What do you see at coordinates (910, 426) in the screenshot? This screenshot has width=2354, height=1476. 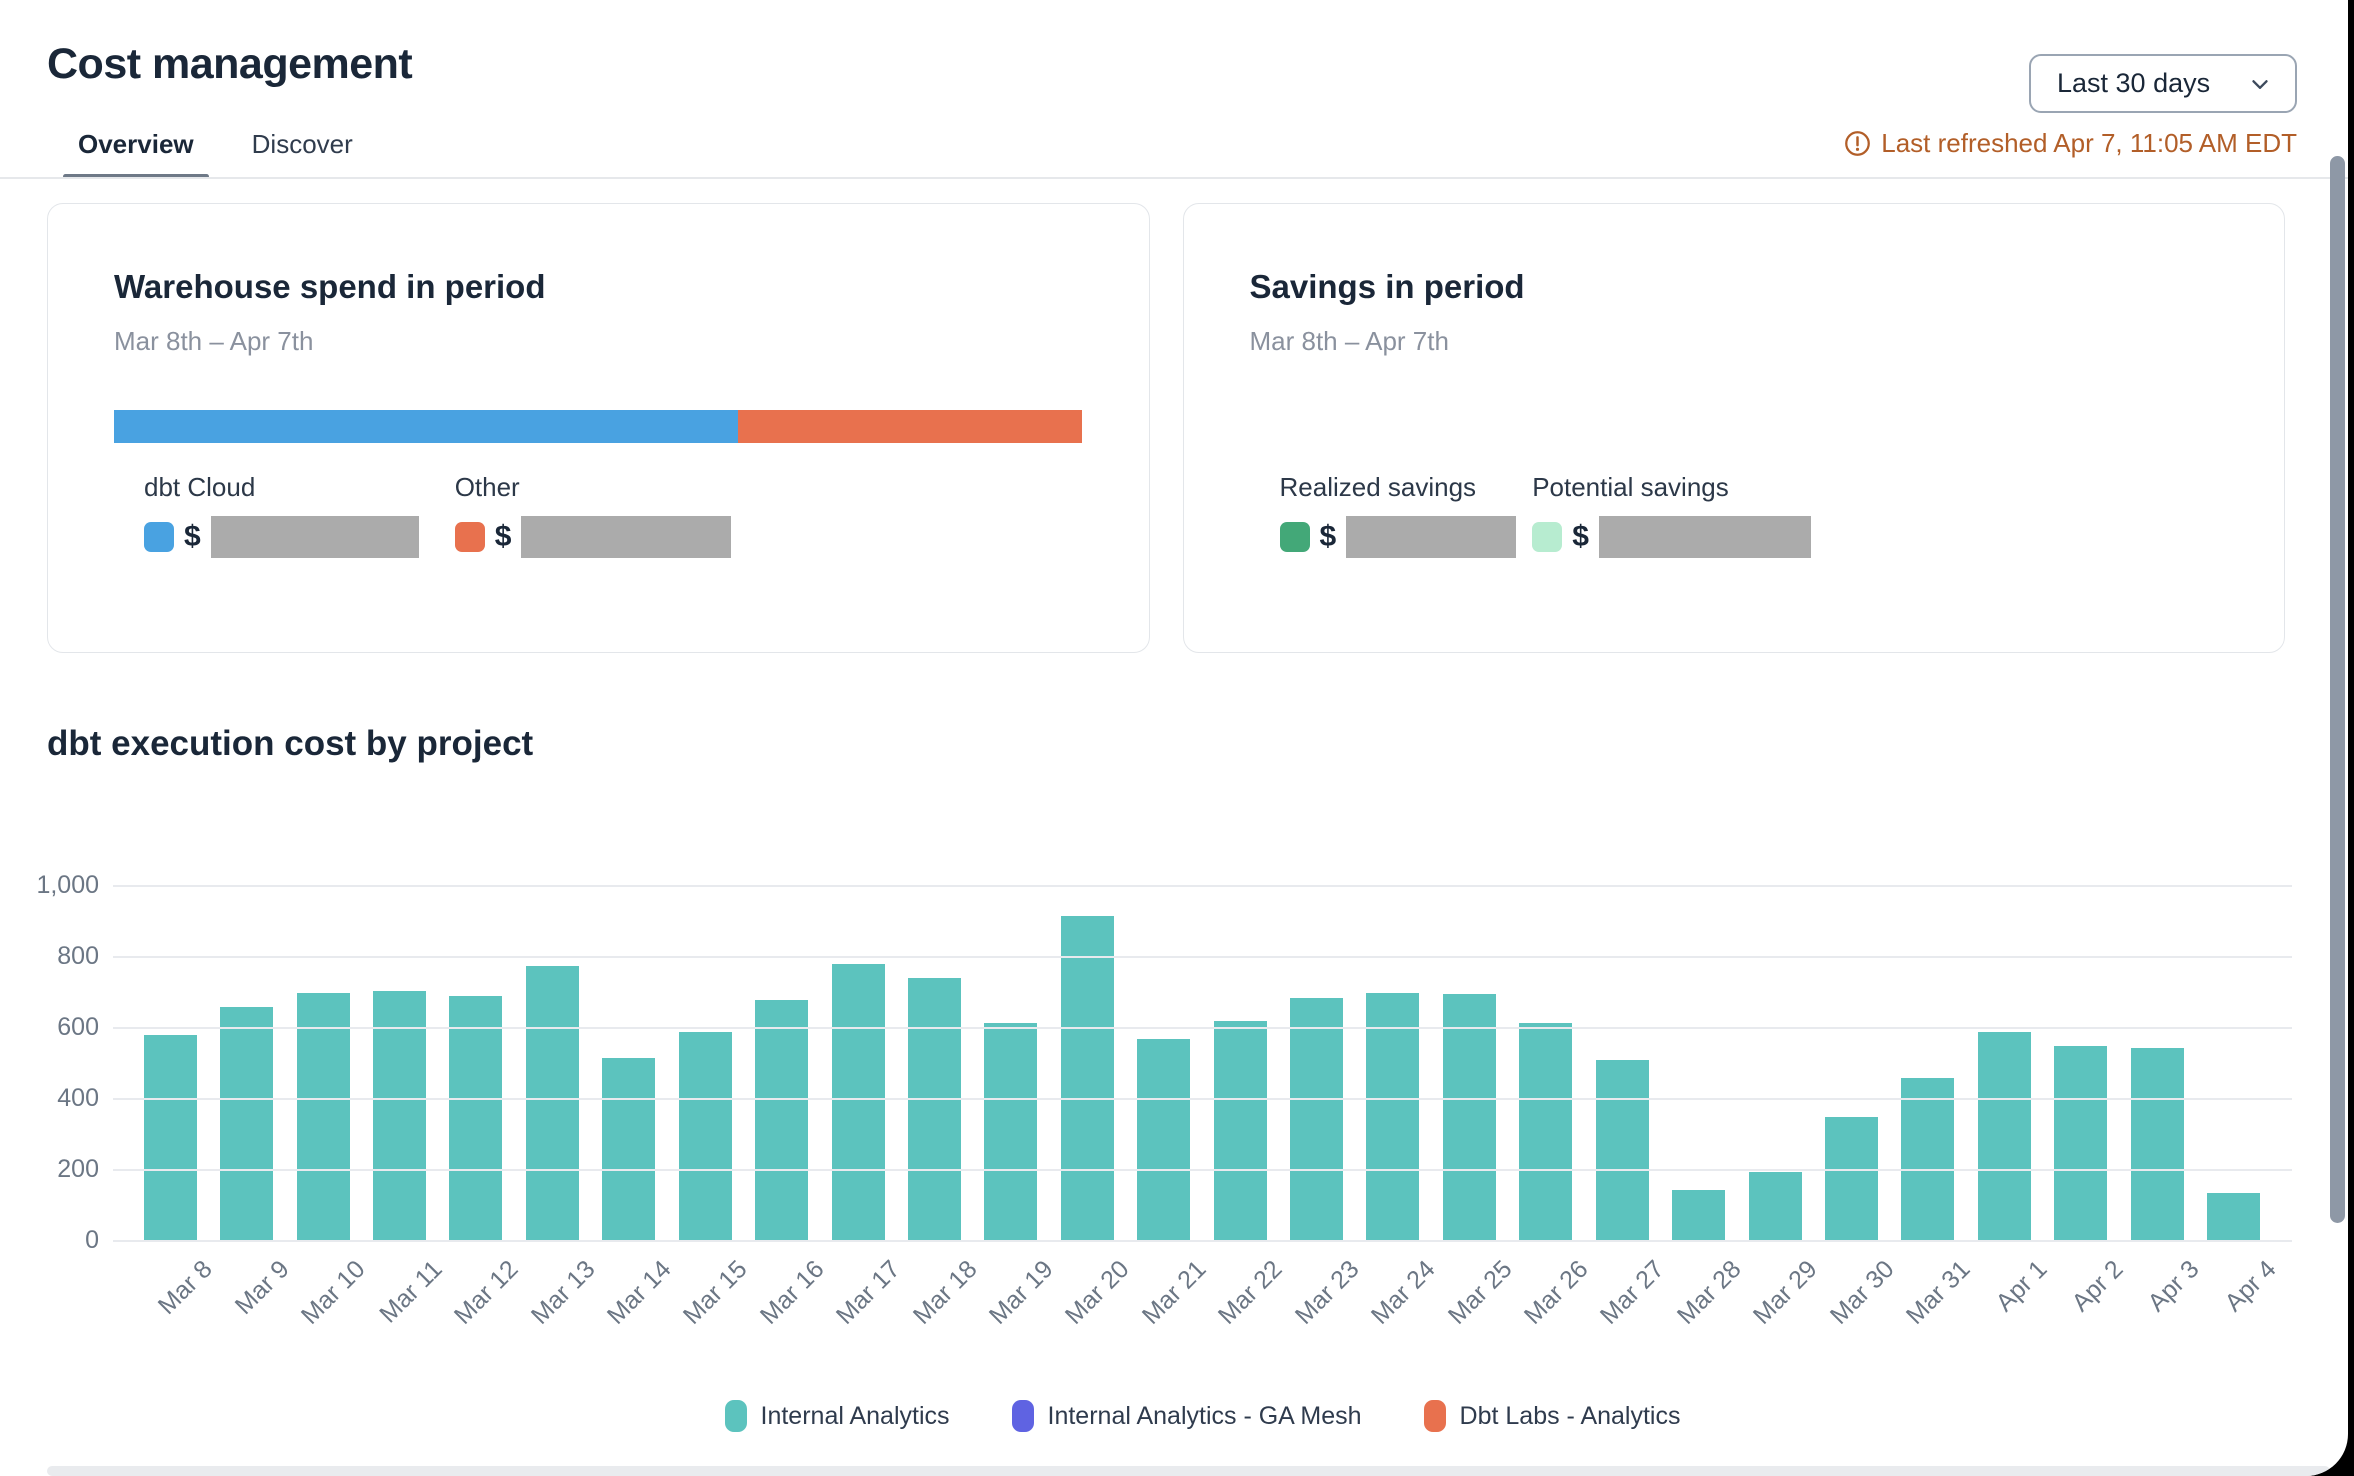 I see `spend-bar-segment` at bounding box center [910, 426].